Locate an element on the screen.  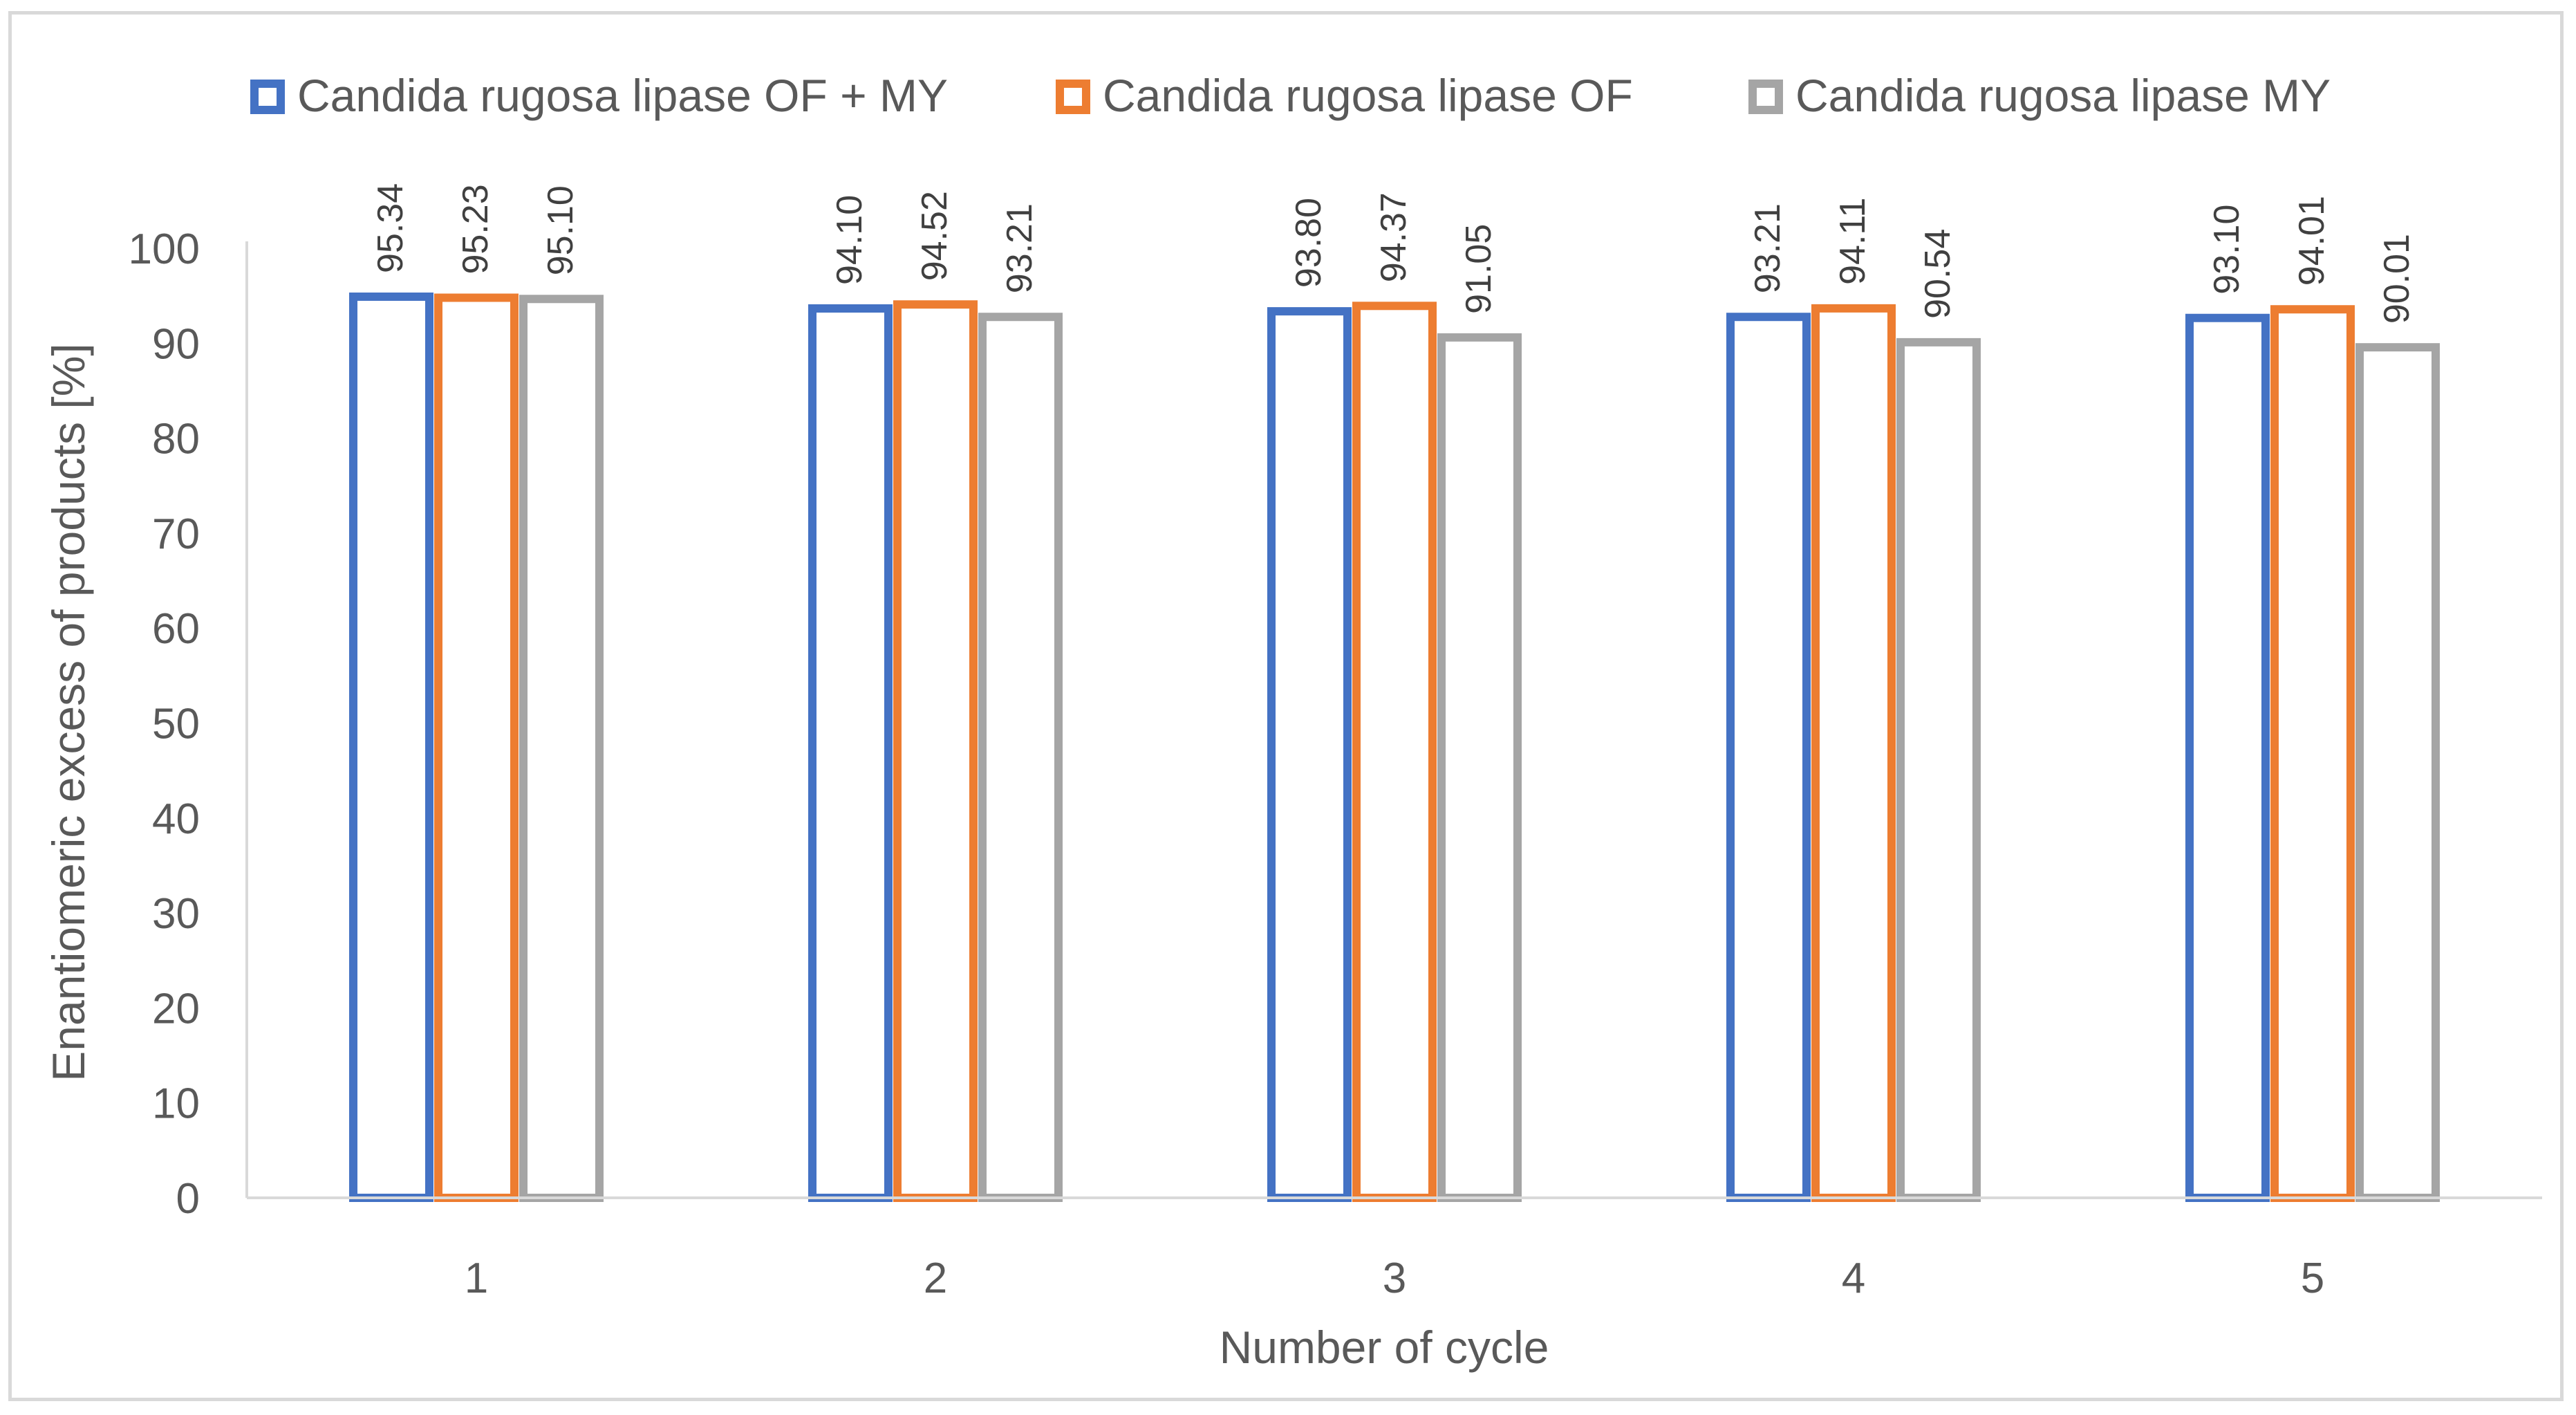
y-tick-label: 100 is located at coordinates (164, 249).